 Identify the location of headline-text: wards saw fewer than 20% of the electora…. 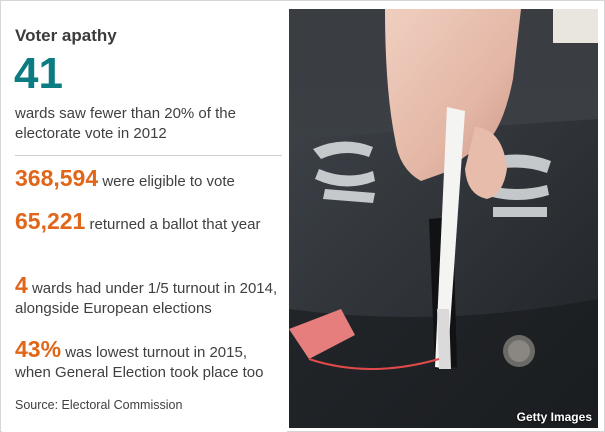
(125, 123).